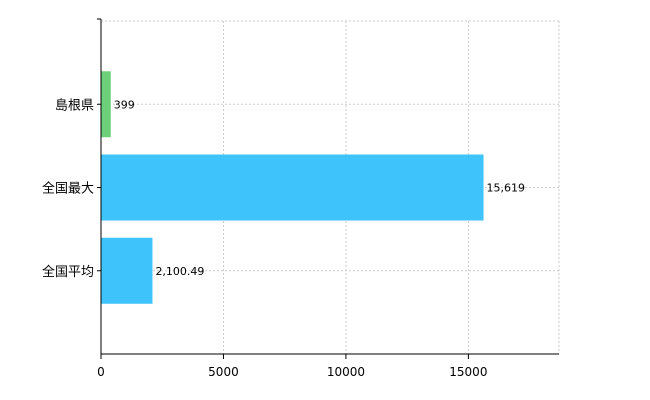  I want to click on category-label-0: 島根県, so click(74, 105).